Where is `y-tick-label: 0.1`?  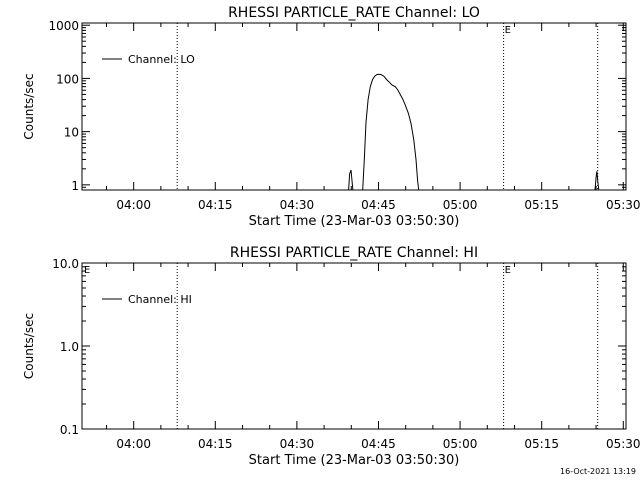
y-tick-label: 0.1 is located at coordinates (69, 430).